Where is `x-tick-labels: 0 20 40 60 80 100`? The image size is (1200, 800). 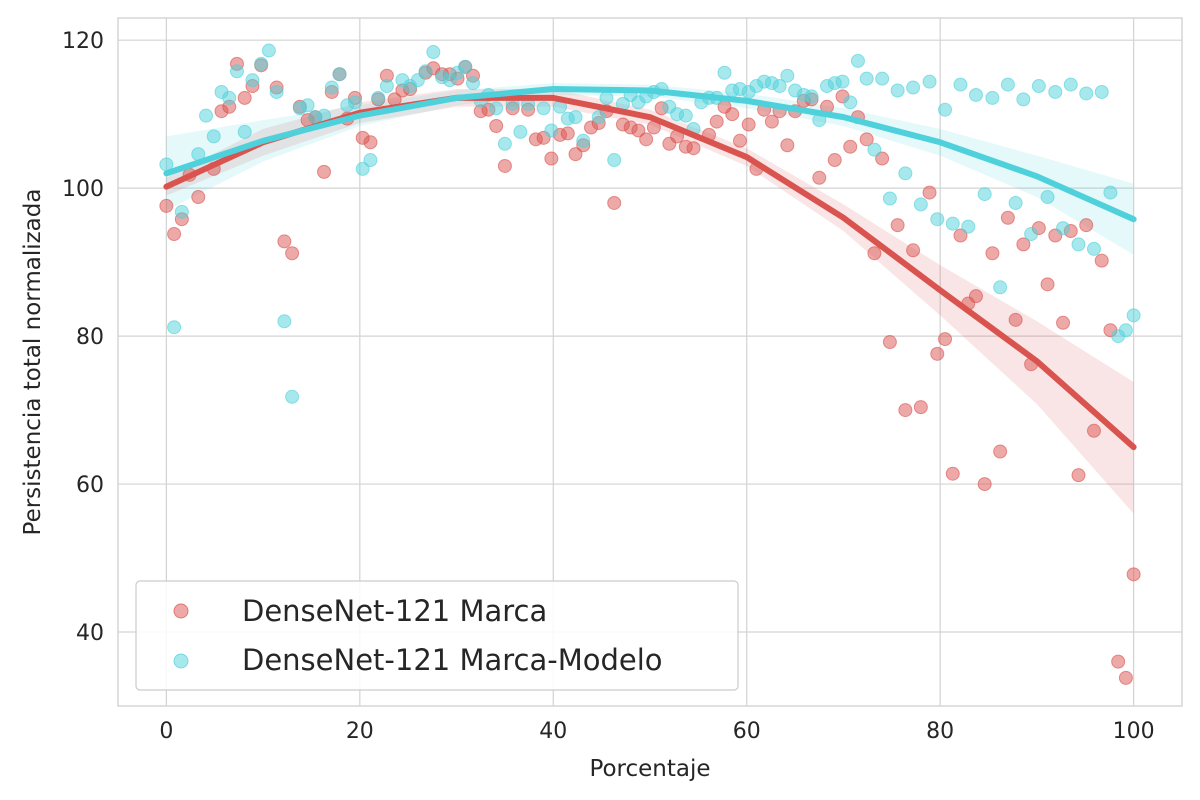
x-tick-labels: 0 20 40 60 80 100 is located at coordinates (656, 731).